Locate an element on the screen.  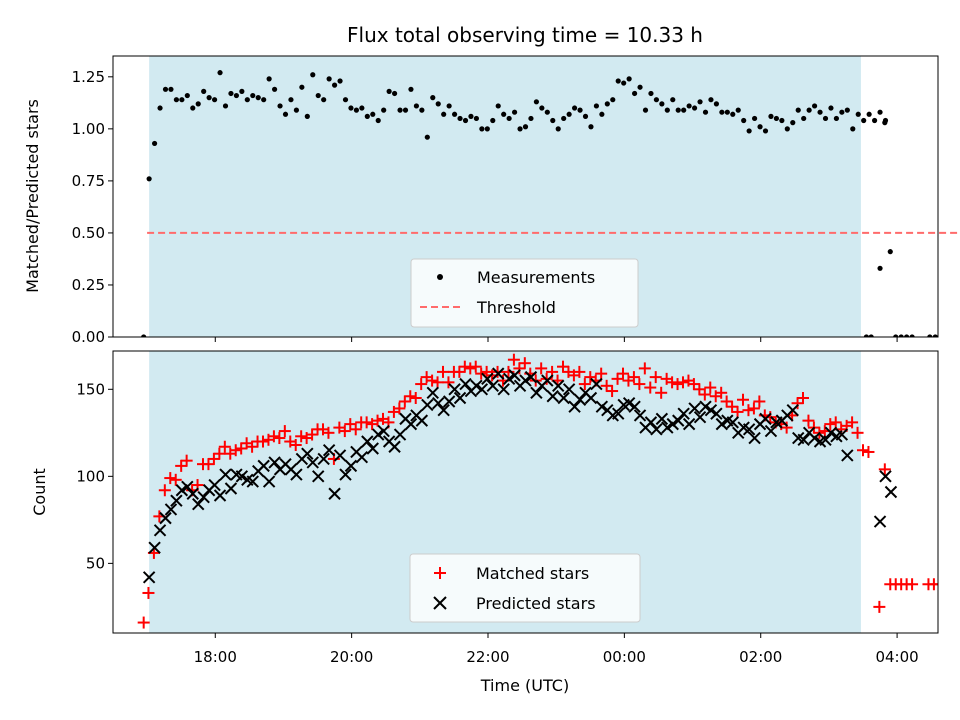
bottom-legend-box is located at coordinates (525, 588).